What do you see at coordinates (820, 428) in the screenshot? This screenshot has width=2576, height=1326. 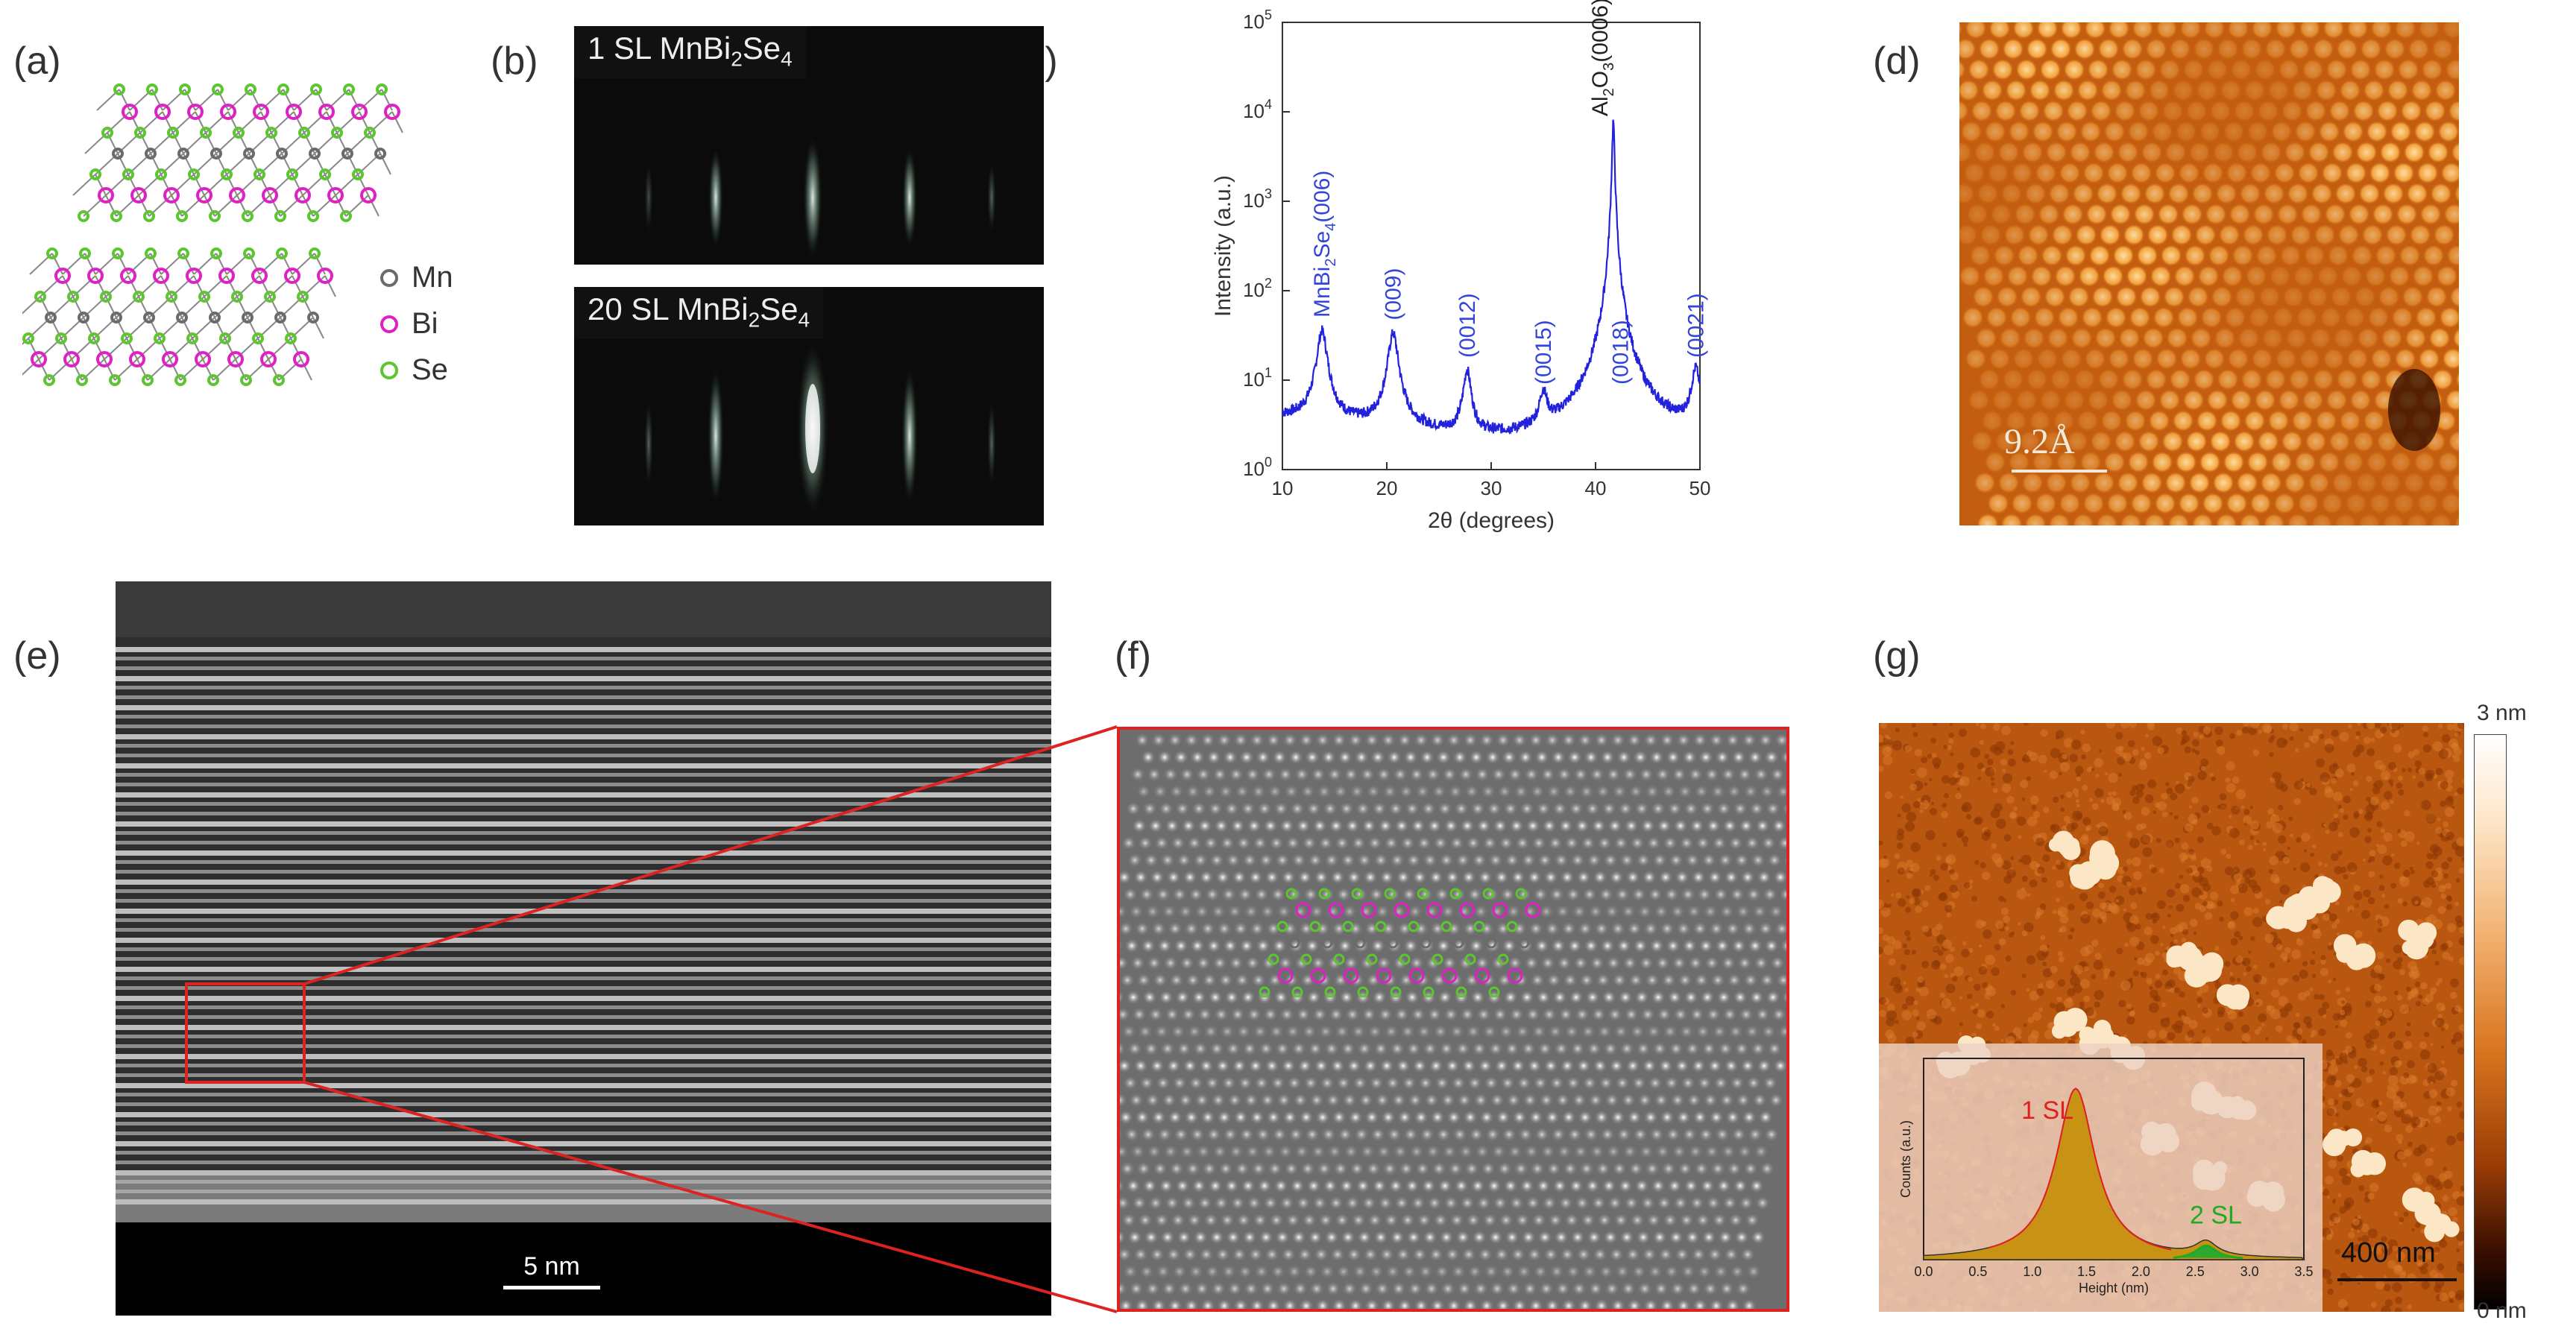 I see `rheed-20sl-streaks` at bounding box center [820, 428].